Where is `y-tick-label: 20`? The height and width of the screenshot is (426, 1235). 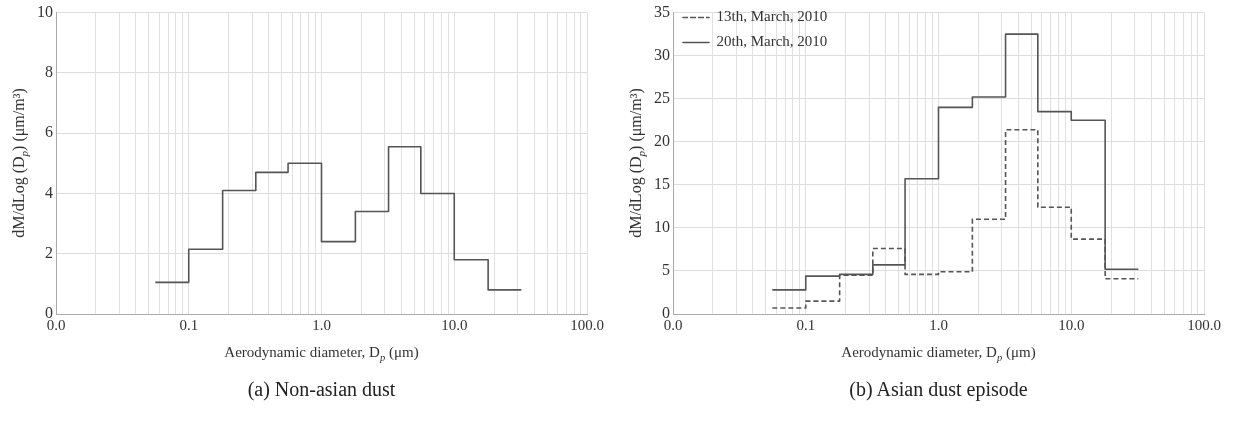 y-tick-label: 20 is located at coordinates (662, 140).